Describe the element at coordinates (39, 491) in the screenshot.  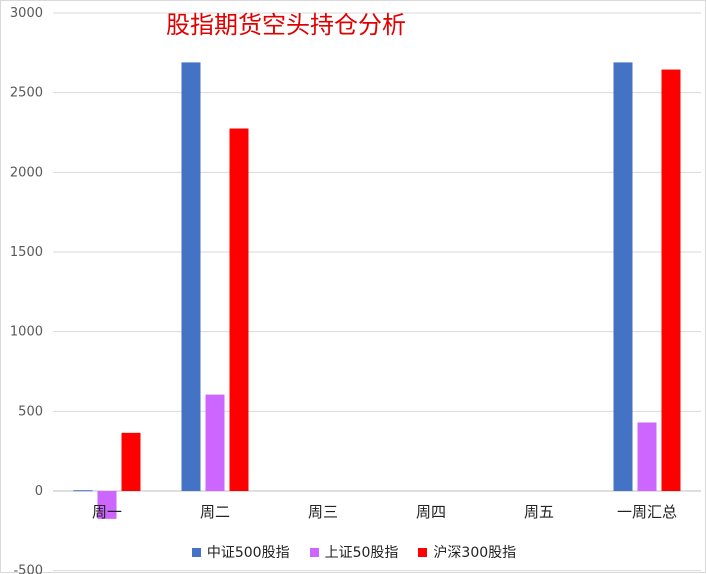
I see `y-tick-label: 0` at that location.